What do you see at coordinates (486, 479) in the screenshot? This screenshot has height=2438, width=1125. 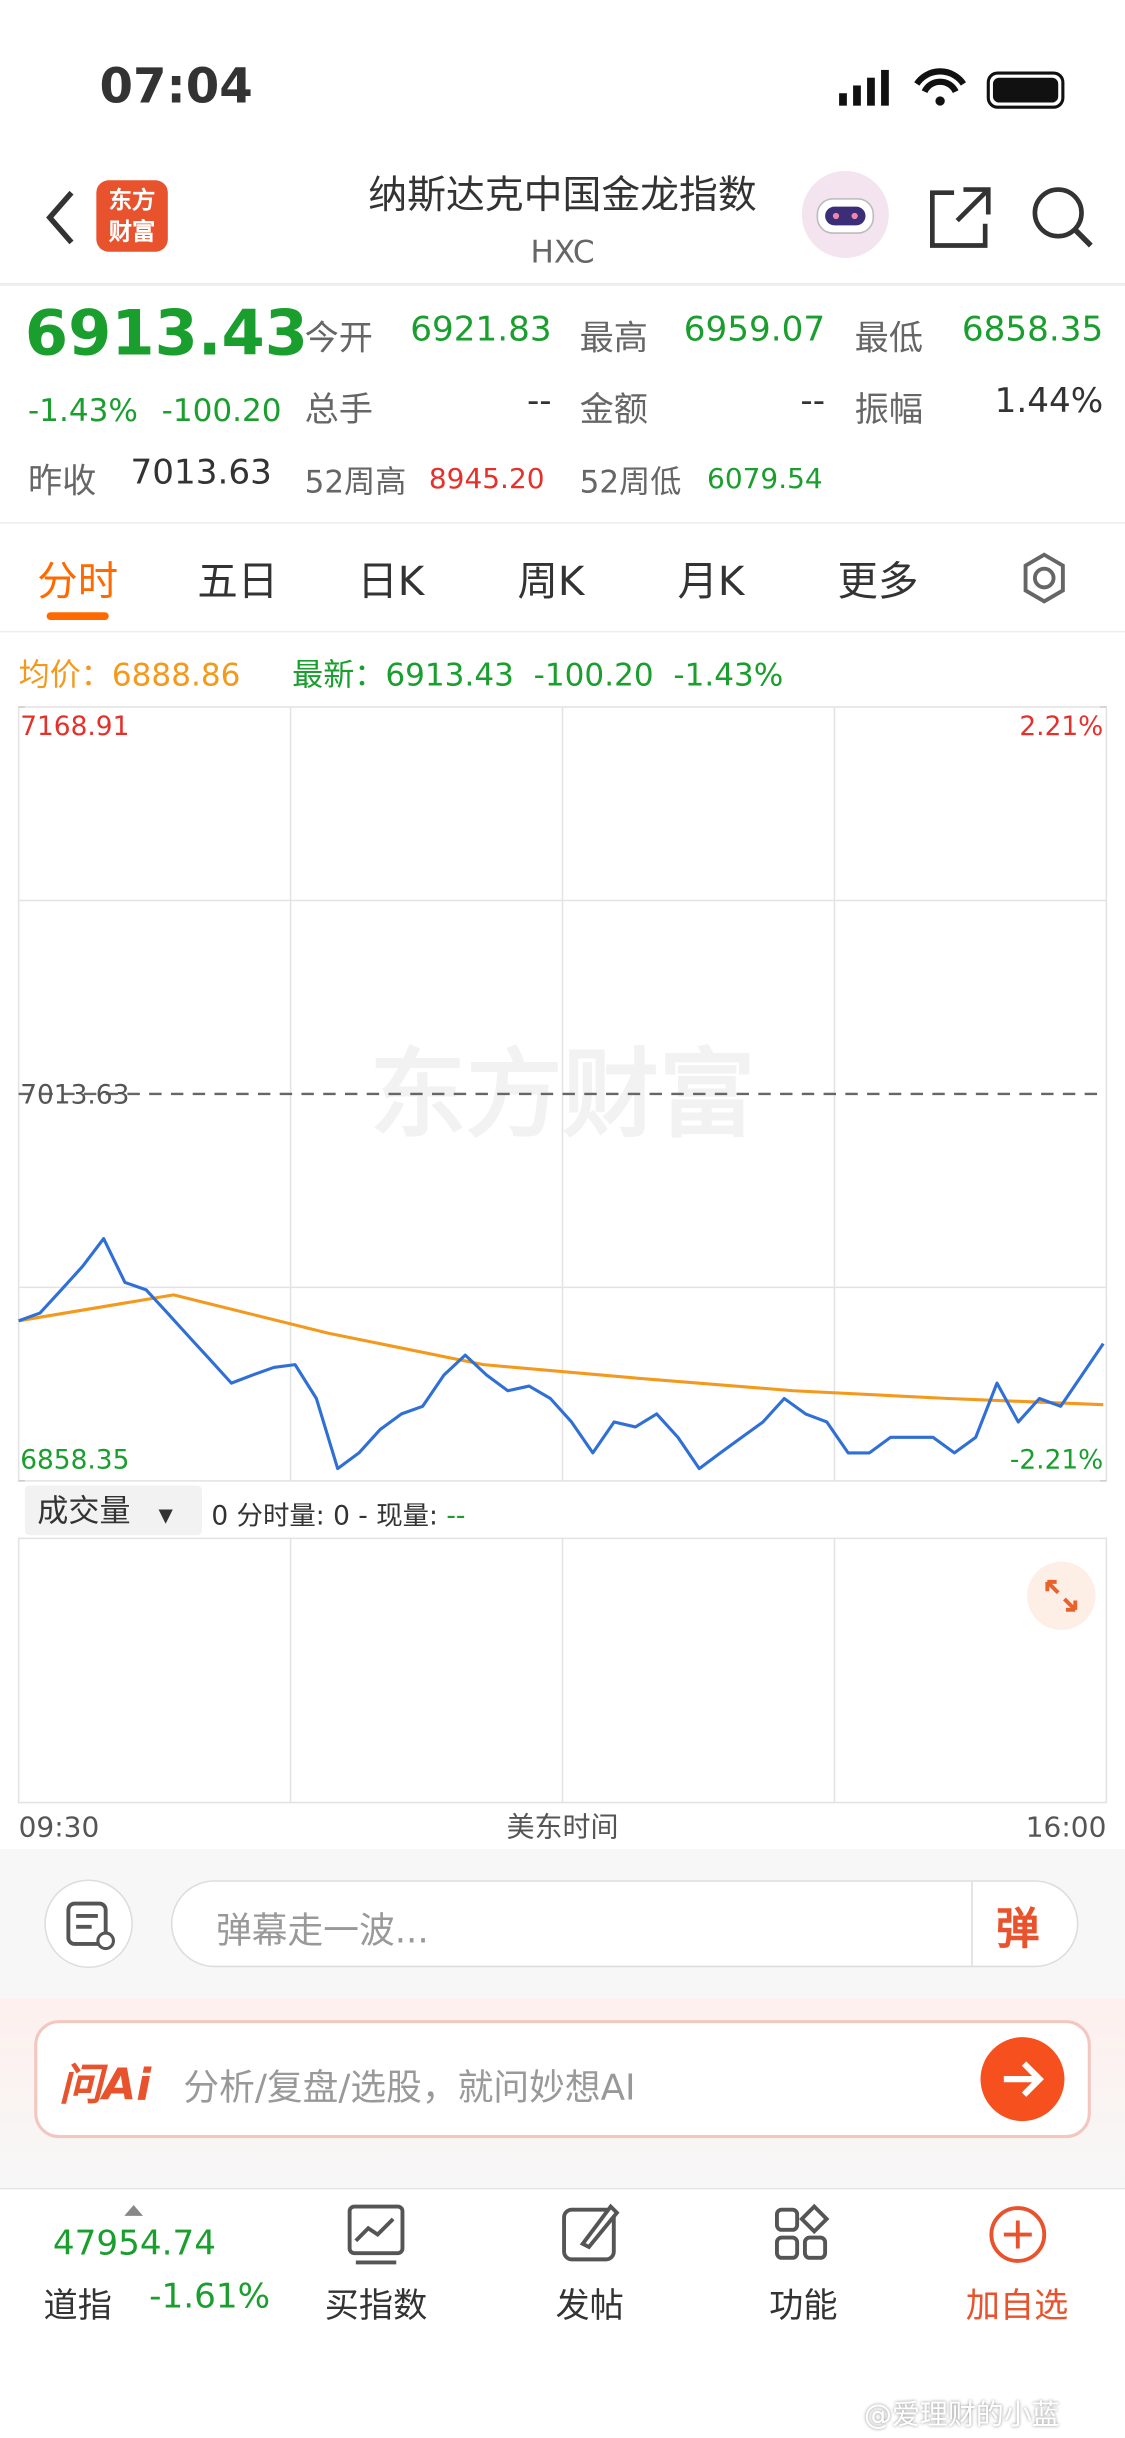 I see `field-value: 8945.20` at bounding box center [486, 479].